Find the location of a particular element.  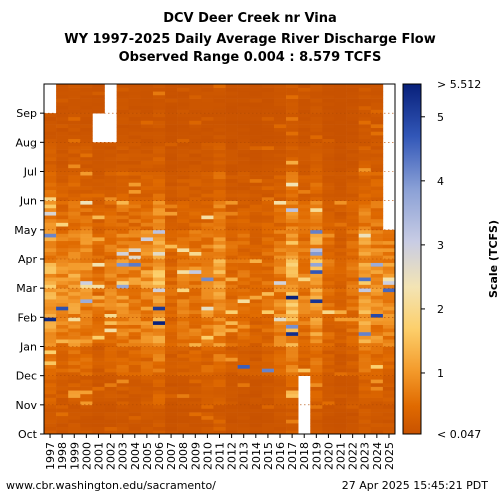

source-url: www.cbr.washington.edu/sacramento/ is located at coordinates (111, 485).